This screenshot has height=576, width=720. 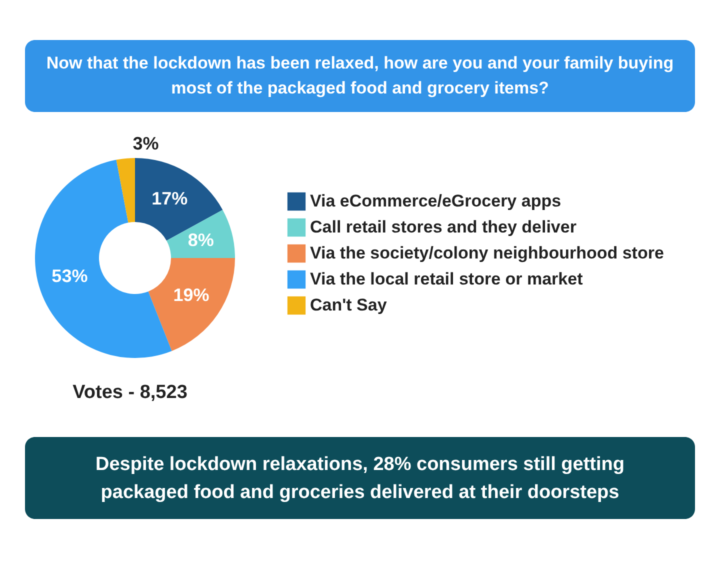 I want to click on data-label: 8%, so click(x=201, y=240).